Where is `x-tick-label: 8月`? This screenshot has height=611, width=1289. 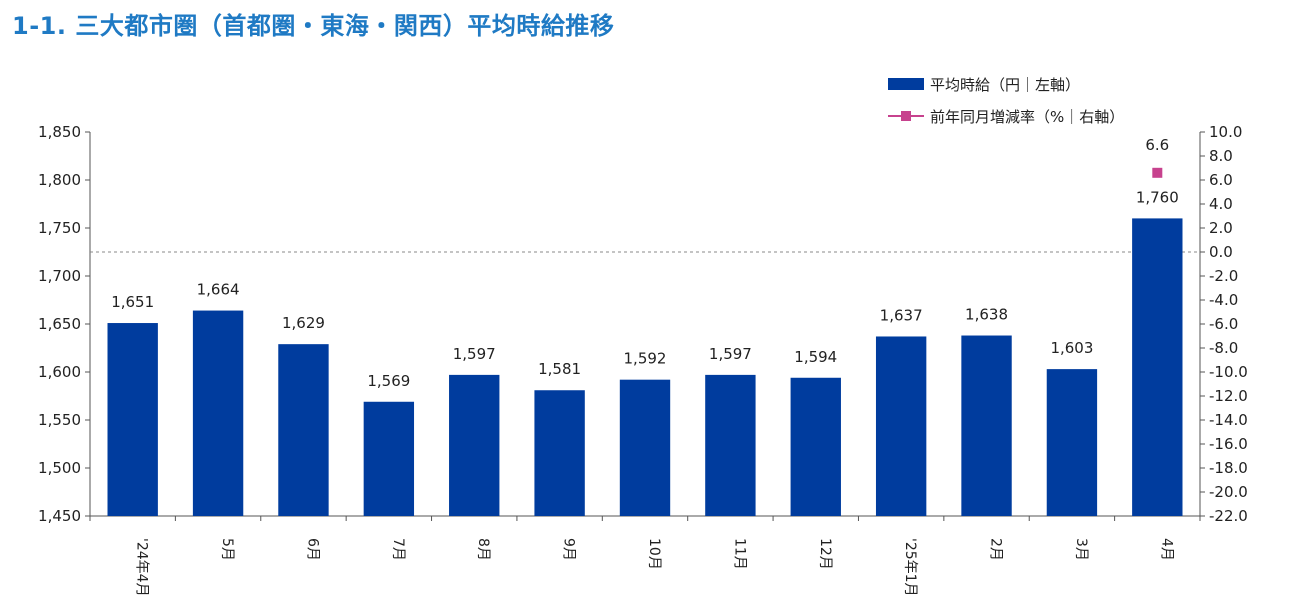
x-tick-label: 8月 is located at coordinates (483, 549).